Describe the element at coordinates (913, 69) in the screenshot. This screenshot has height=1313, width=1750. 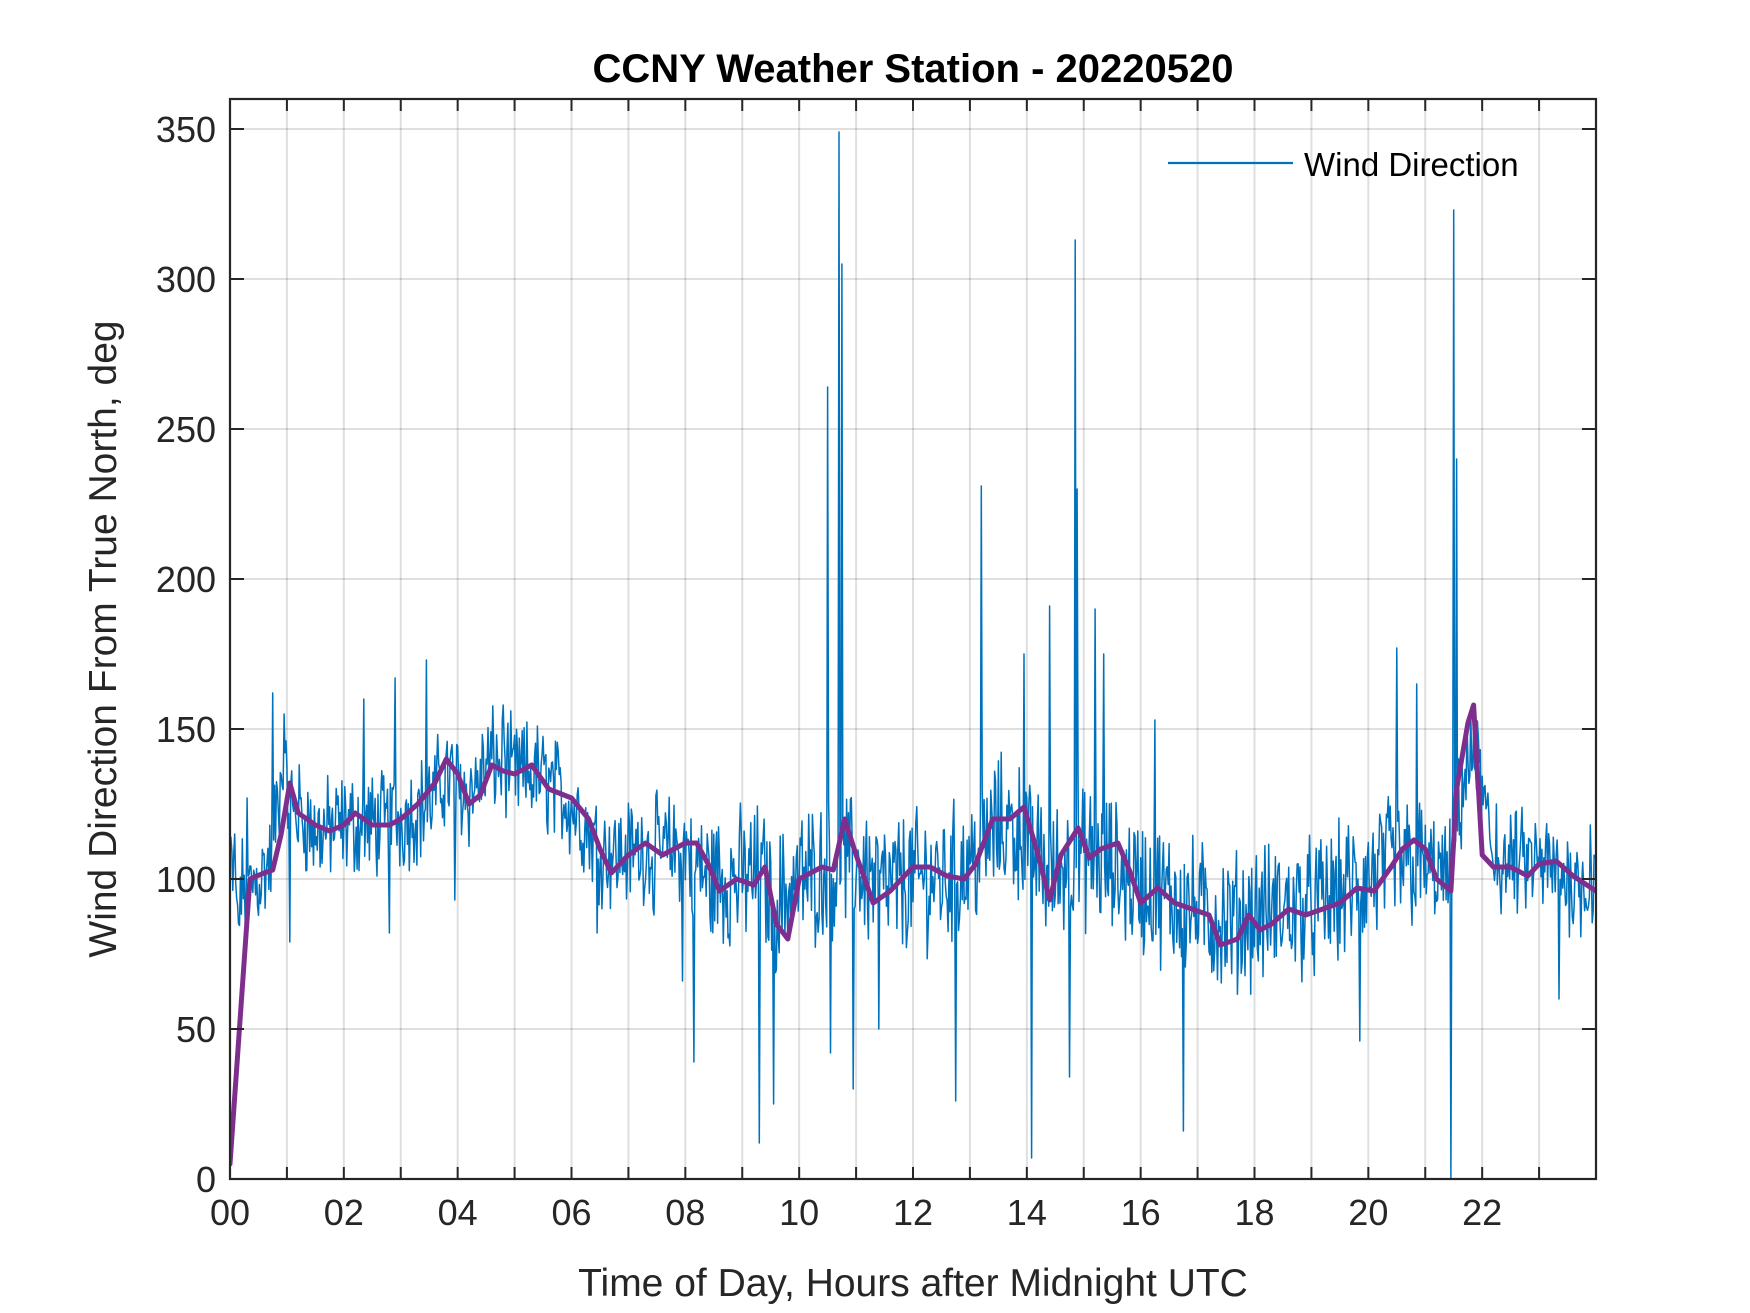
I see `chart-title: CCNY Weather Station - 20220520` at that location.